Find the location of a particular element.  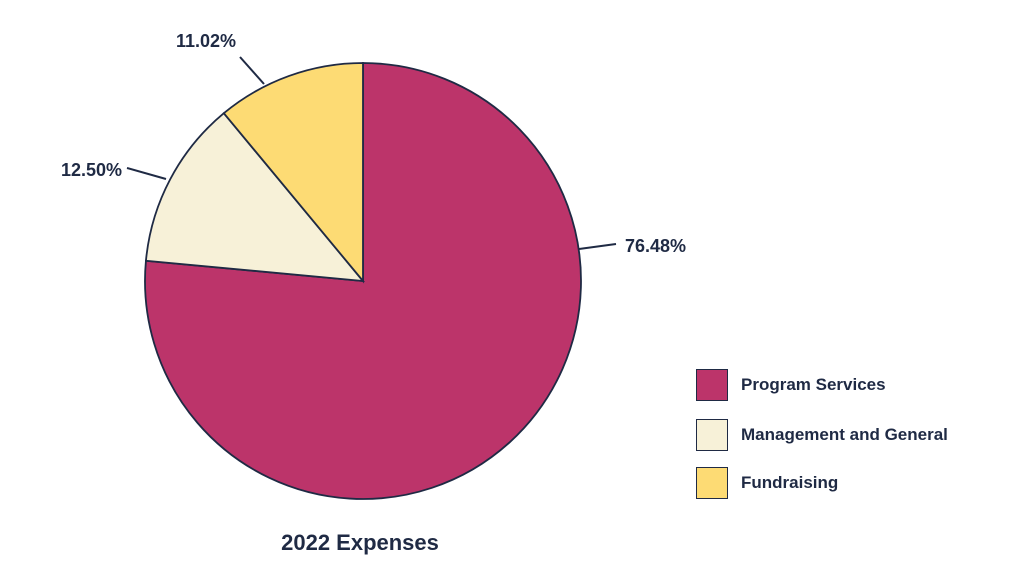

legend-item-management-general: Management and General is located at coordinates (822, 435).